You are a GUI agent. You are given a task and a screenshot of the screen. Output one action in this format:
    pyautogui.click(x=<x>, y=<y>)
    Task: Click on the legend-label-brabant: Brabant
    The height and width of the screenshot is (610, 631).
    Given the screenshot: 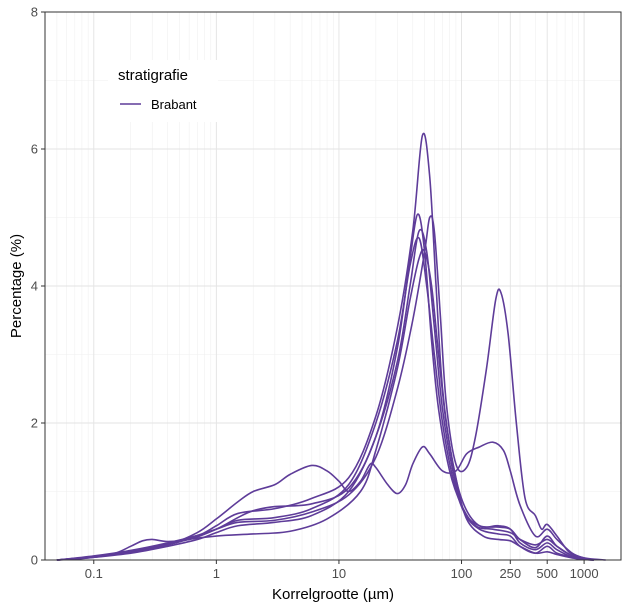 What is the action you would take?
    pyautogui.click(x=174, y=104)
    